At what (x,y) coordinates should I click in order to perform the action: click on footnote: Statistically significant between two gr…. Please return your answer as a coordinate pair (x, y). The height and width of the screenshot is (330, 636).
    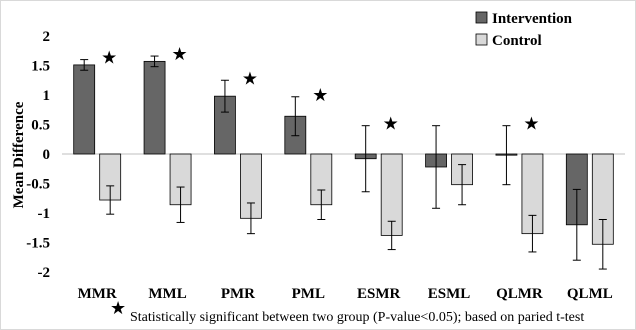
    Looking at the image, I should click on (357, 317).